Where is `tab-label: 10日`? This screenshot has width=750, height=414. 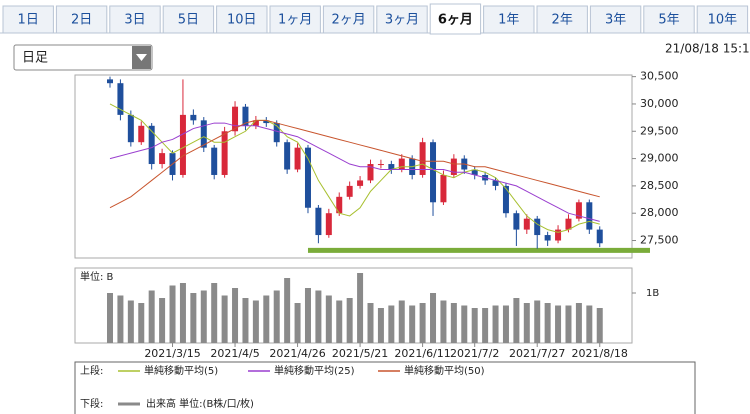 tab-label: 10日 is located at coordinates (242, 20).